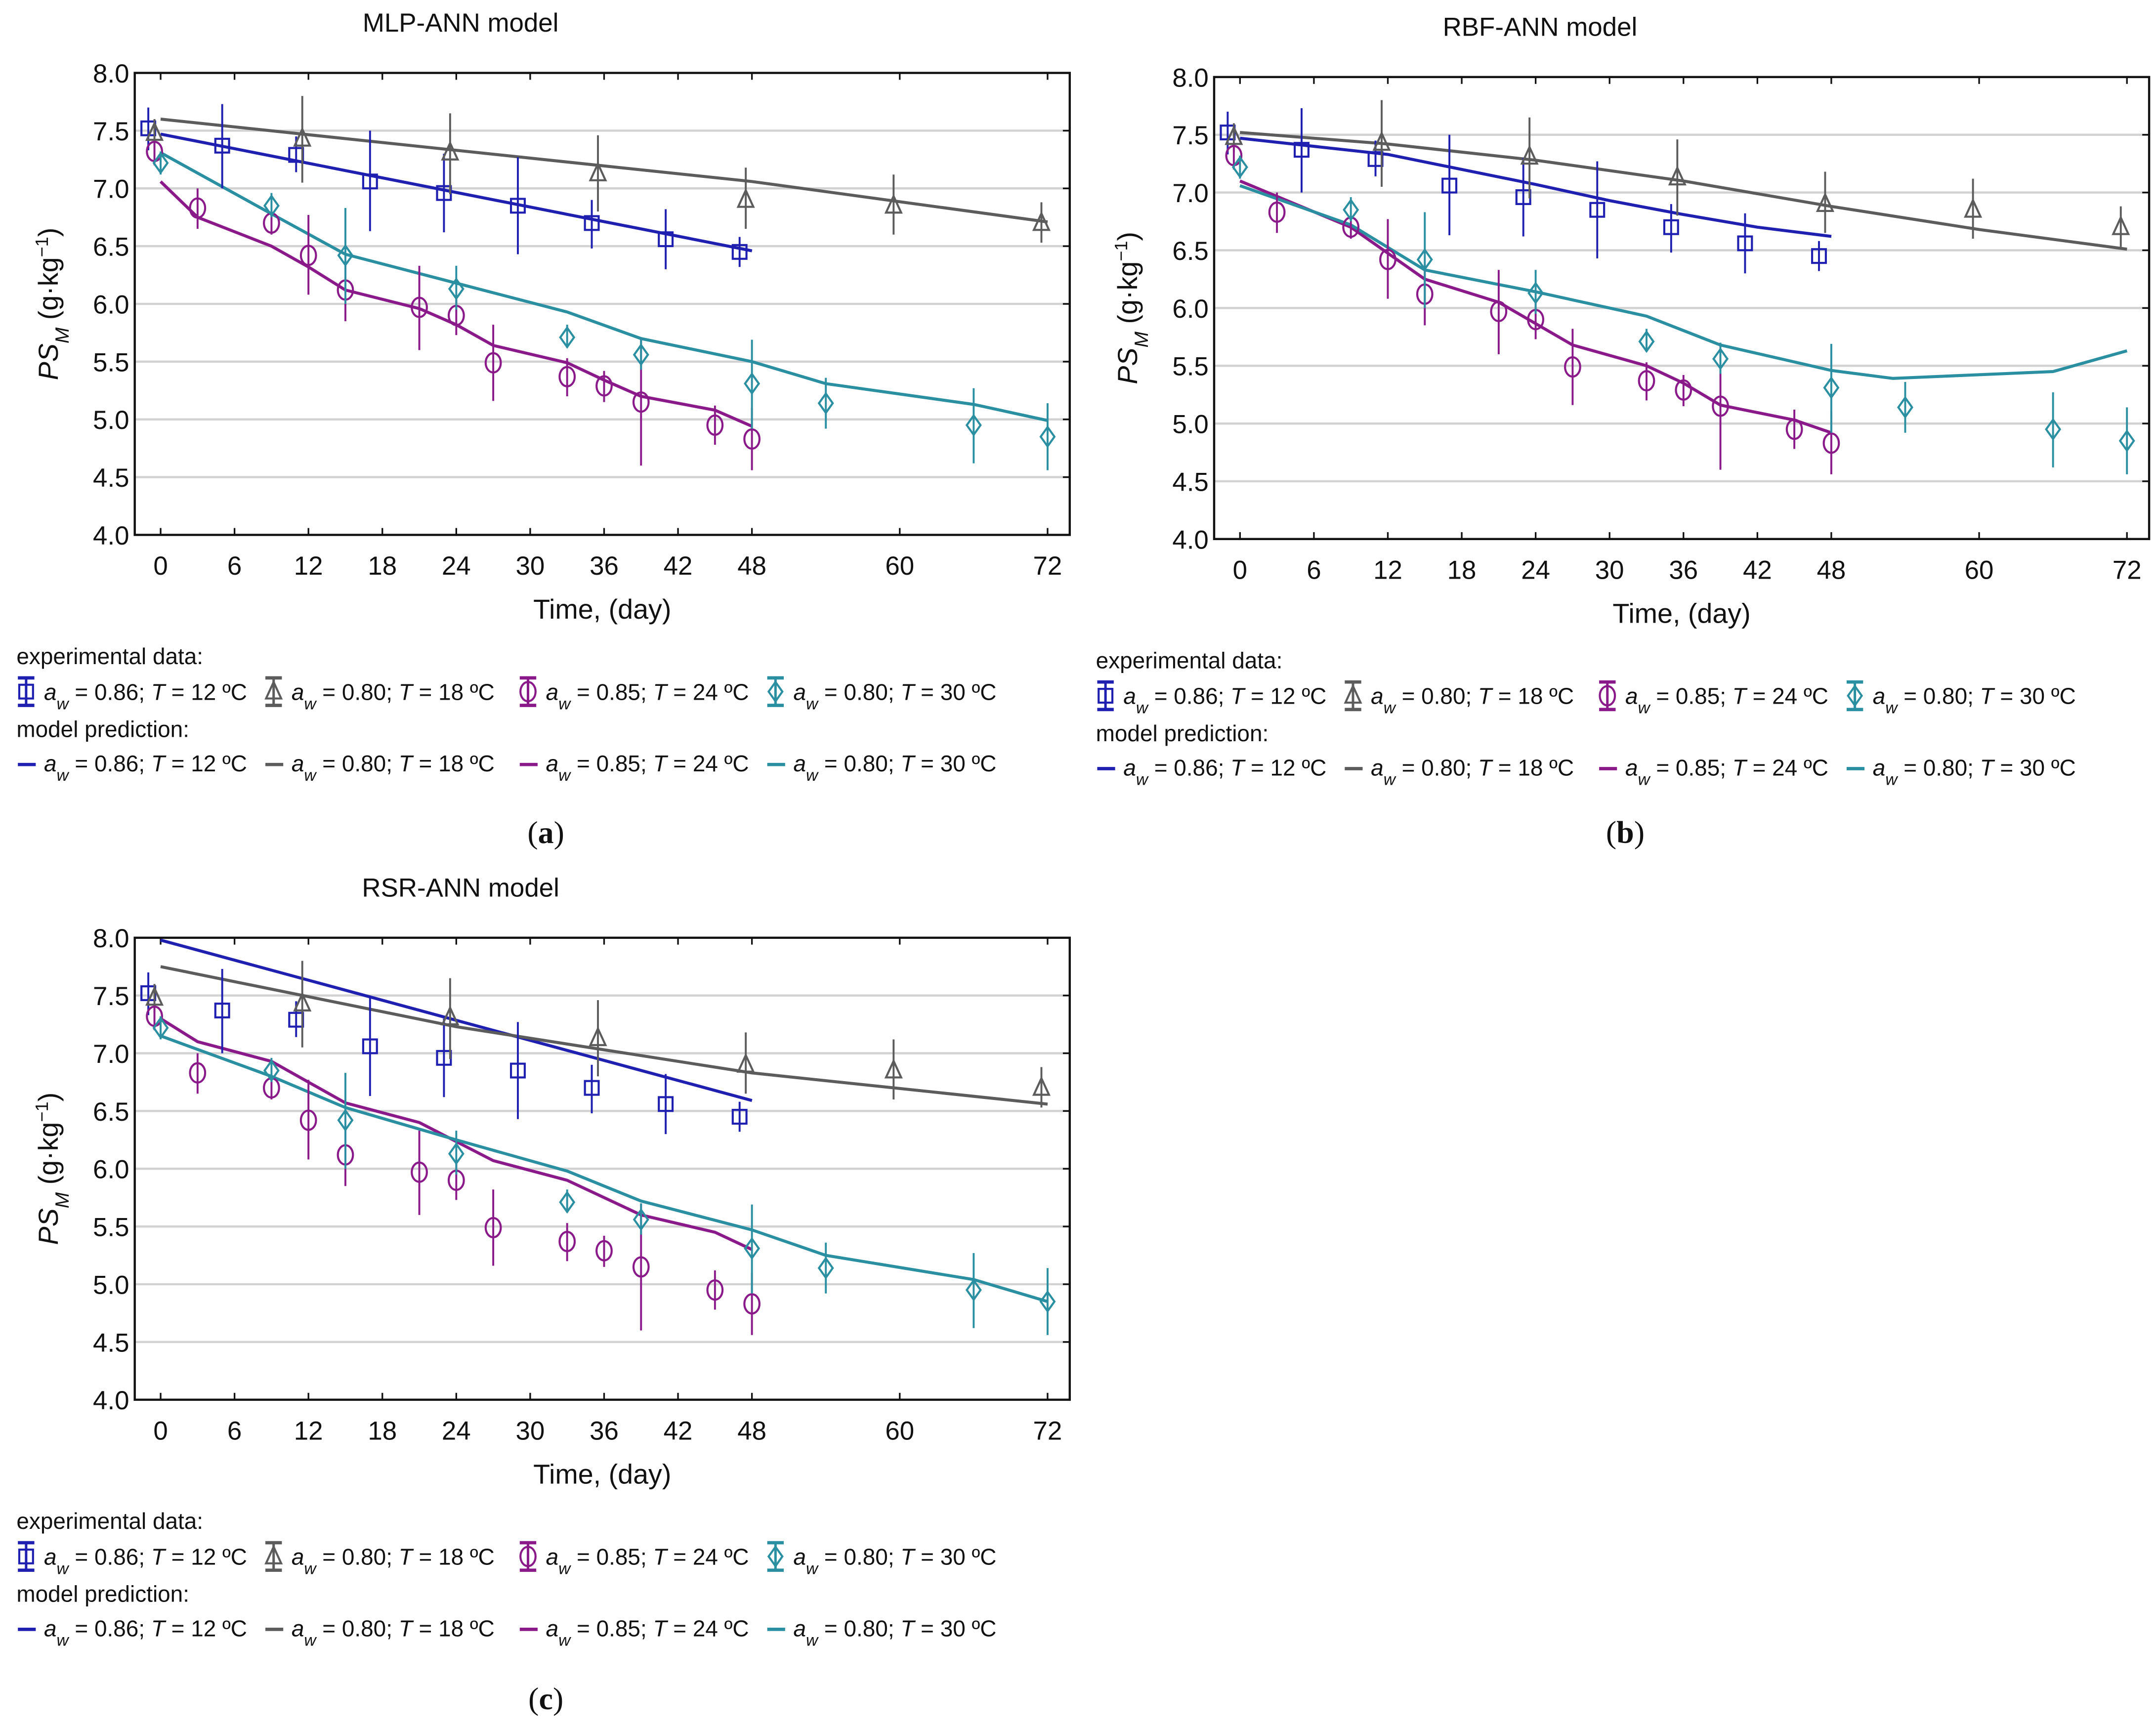 This screenshot has width=2156, height=1727. What do you see at coordinates (1190, 309) in the screenshot?
I see `y-tick-label: 6.0` at bounding box center [1190, 309].